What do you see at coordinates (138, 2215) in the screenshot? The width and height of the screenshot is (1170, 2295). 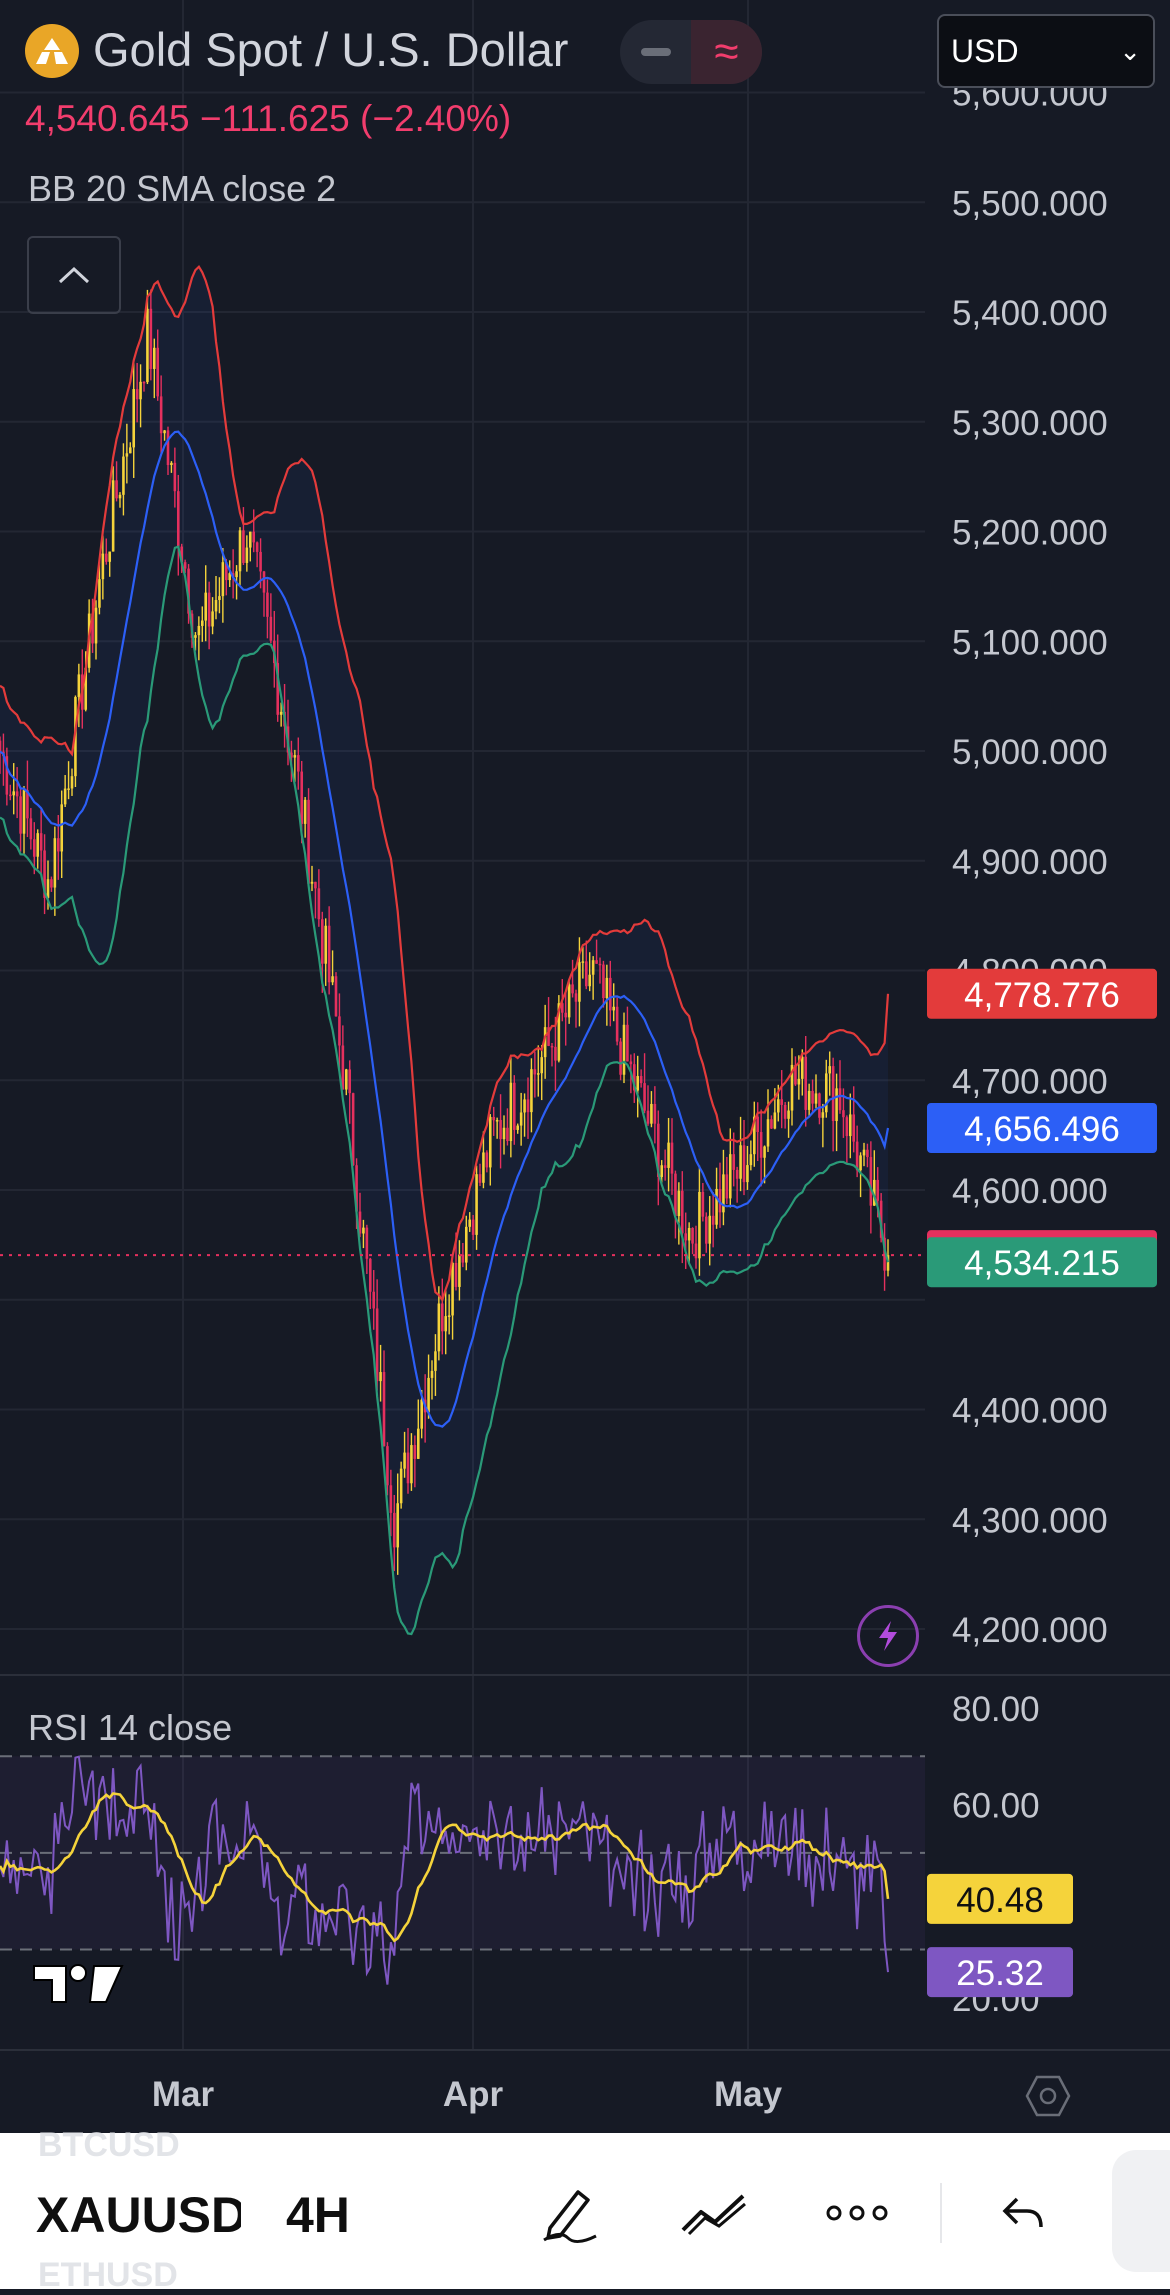 I see `ticker-current: XAUUSD` at bounding box center [138, 2215].